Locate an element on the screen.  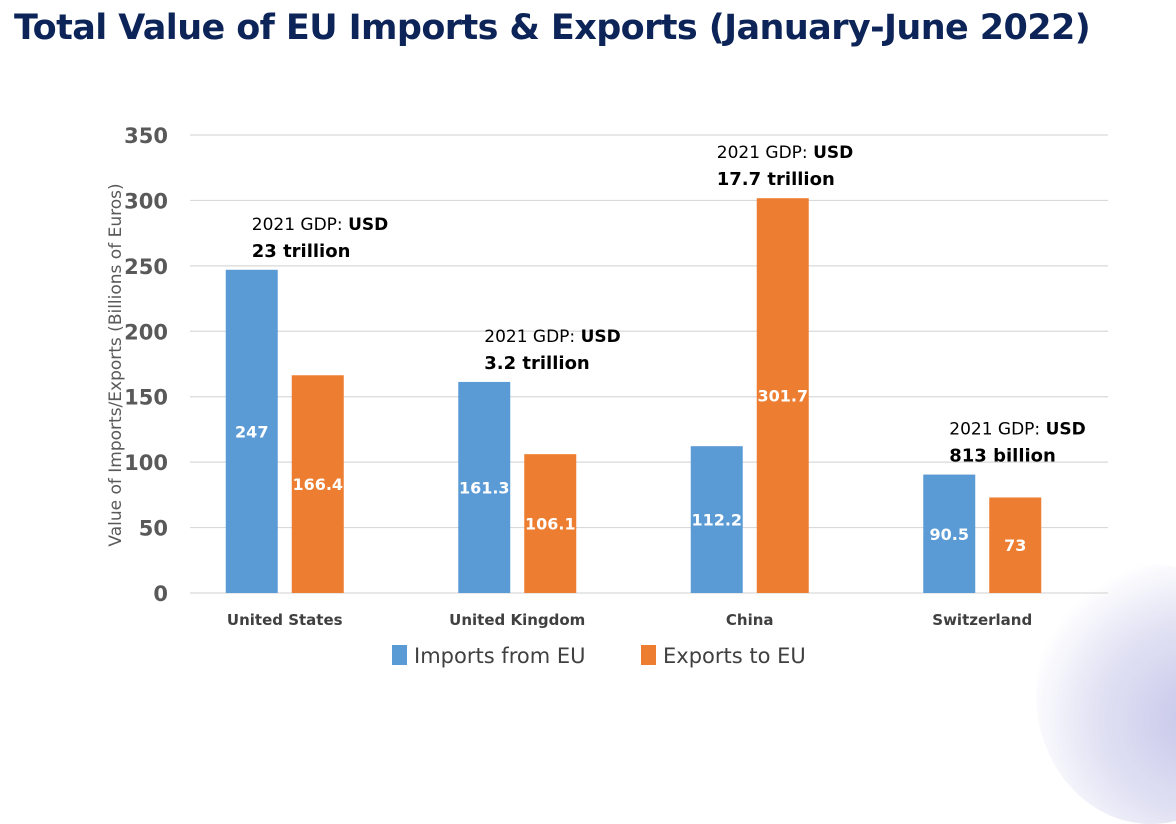
legend-label: Exports to EU is located at coordinates (734, 656).